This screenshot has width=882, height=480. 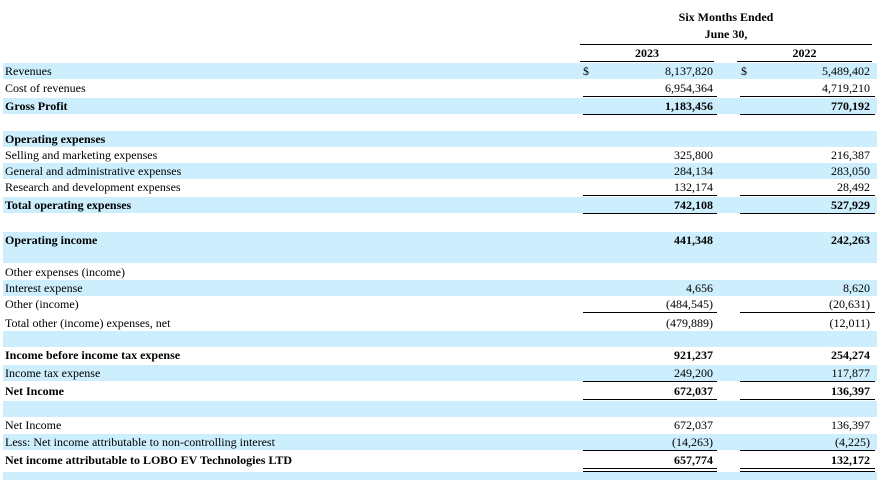 What do you see at coordinates (647, 61) in the screenshot?
I see `year-header-rule-2023` at bounding box center [647, 61].